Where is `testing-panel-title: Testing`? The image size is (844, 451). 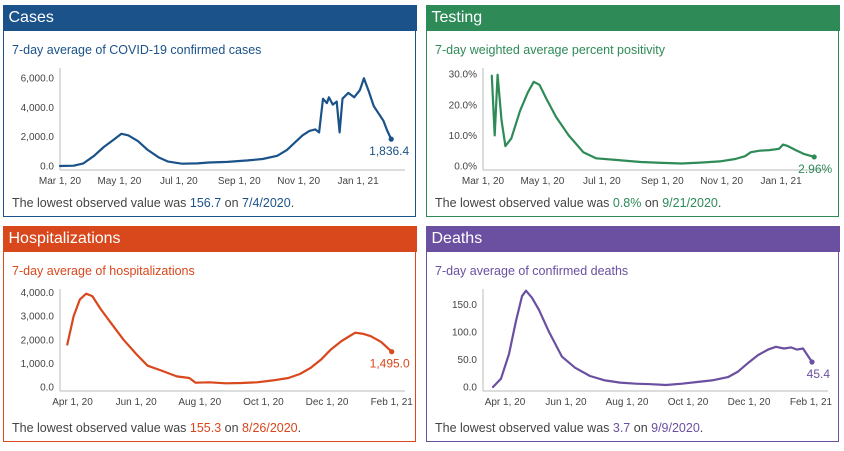 testing-panel-title: Testing is located at coordinates (632, 17).